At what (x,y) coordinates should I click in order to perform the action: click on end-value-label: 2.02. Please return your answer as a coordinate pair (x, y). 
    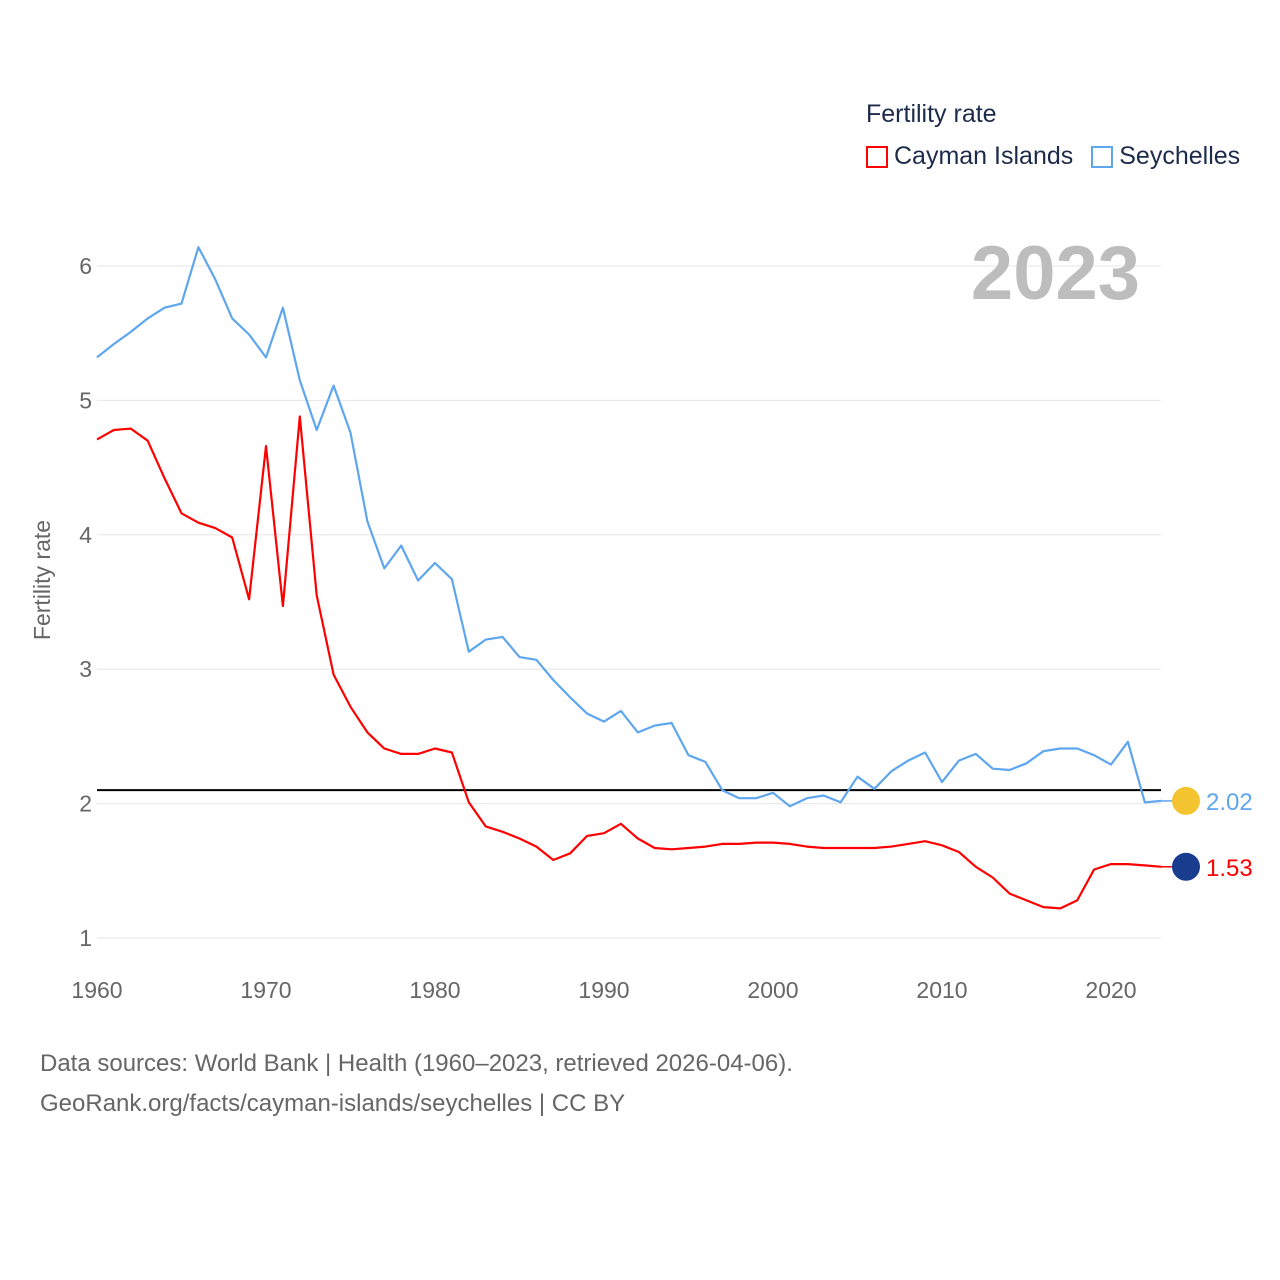
    Looking at the image, I should click on (1229, 802).